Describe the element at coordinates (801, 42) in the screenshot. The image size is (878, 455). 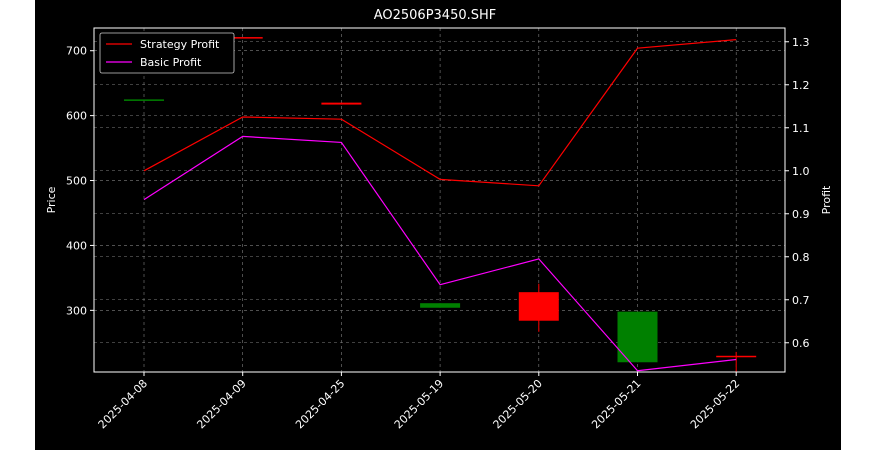
I see `y-tick-label-right: 1.3` at that location.